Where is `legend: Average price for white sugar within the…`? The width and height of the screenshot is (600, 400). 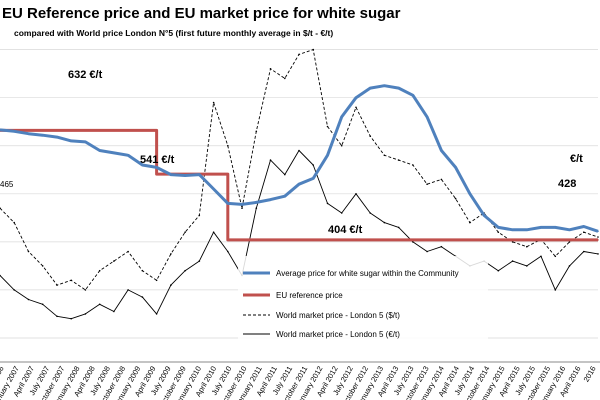
legend: Average price for white sugar within the… is located at coordinates (363, 300).